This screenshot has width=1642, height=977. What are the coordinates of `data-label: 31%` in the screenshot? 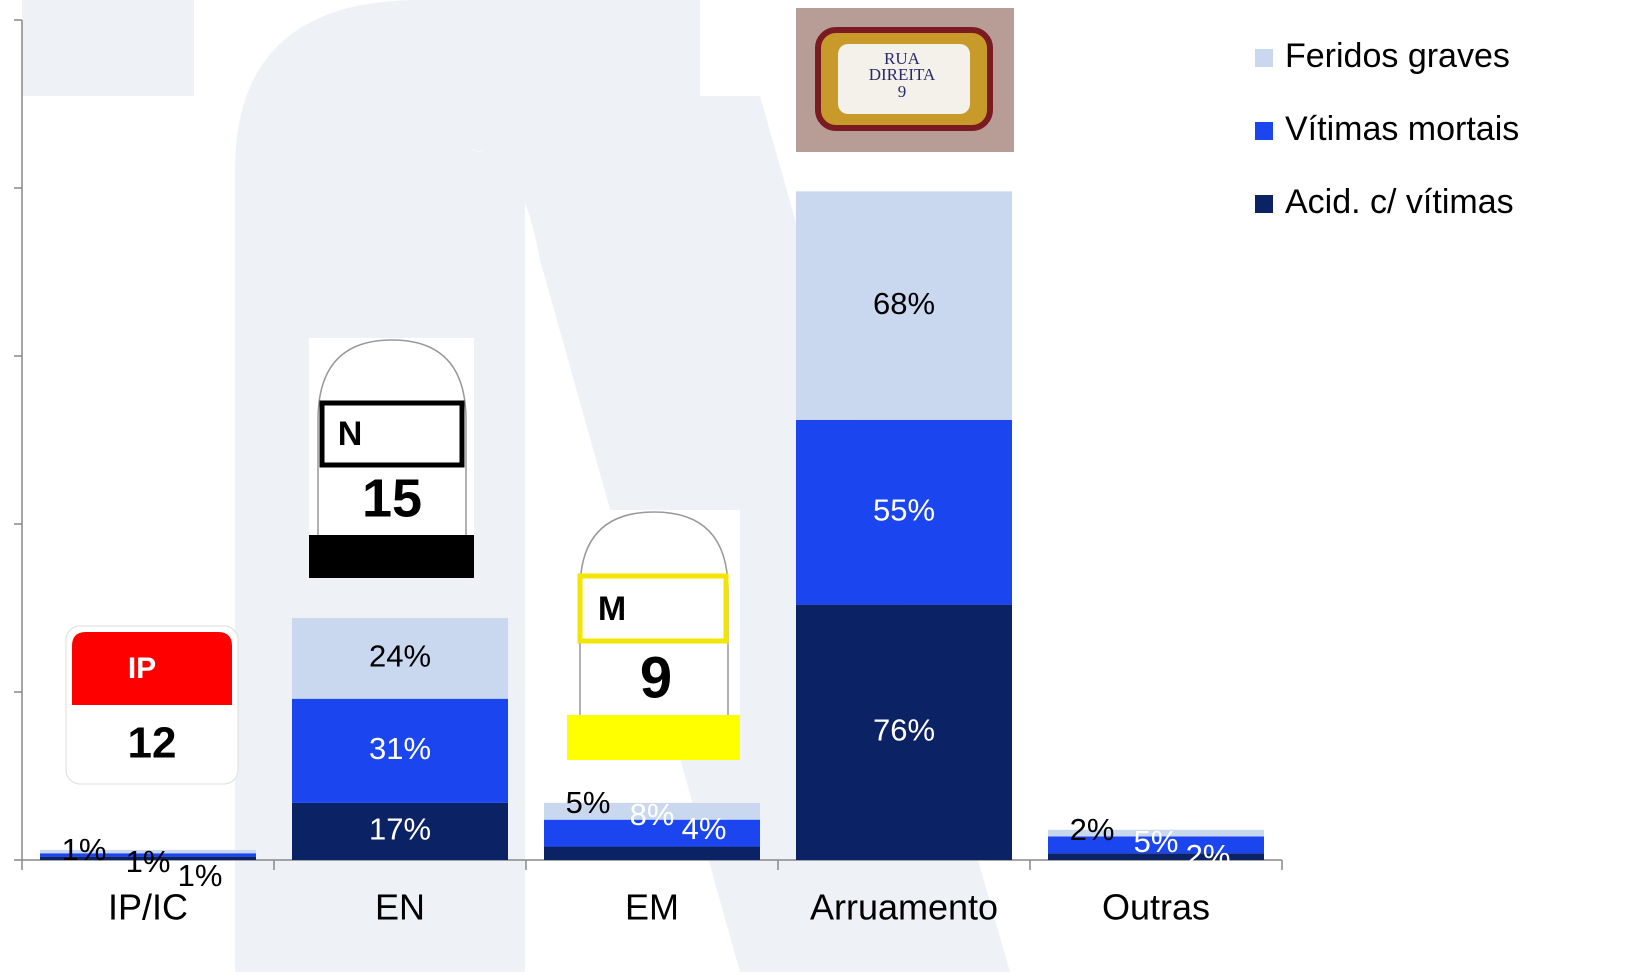 It's located at (400, 748).